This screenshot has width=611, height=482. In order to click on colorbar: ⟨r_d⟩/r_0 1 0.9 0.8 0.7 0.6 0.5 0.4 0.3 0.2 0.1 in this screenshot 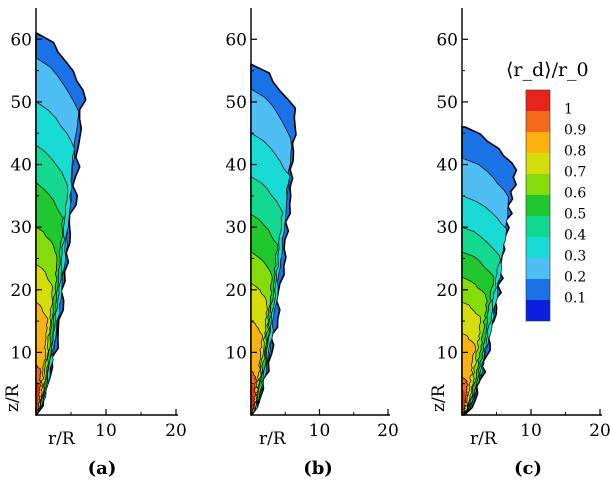, I will do `click(547, 190)`.